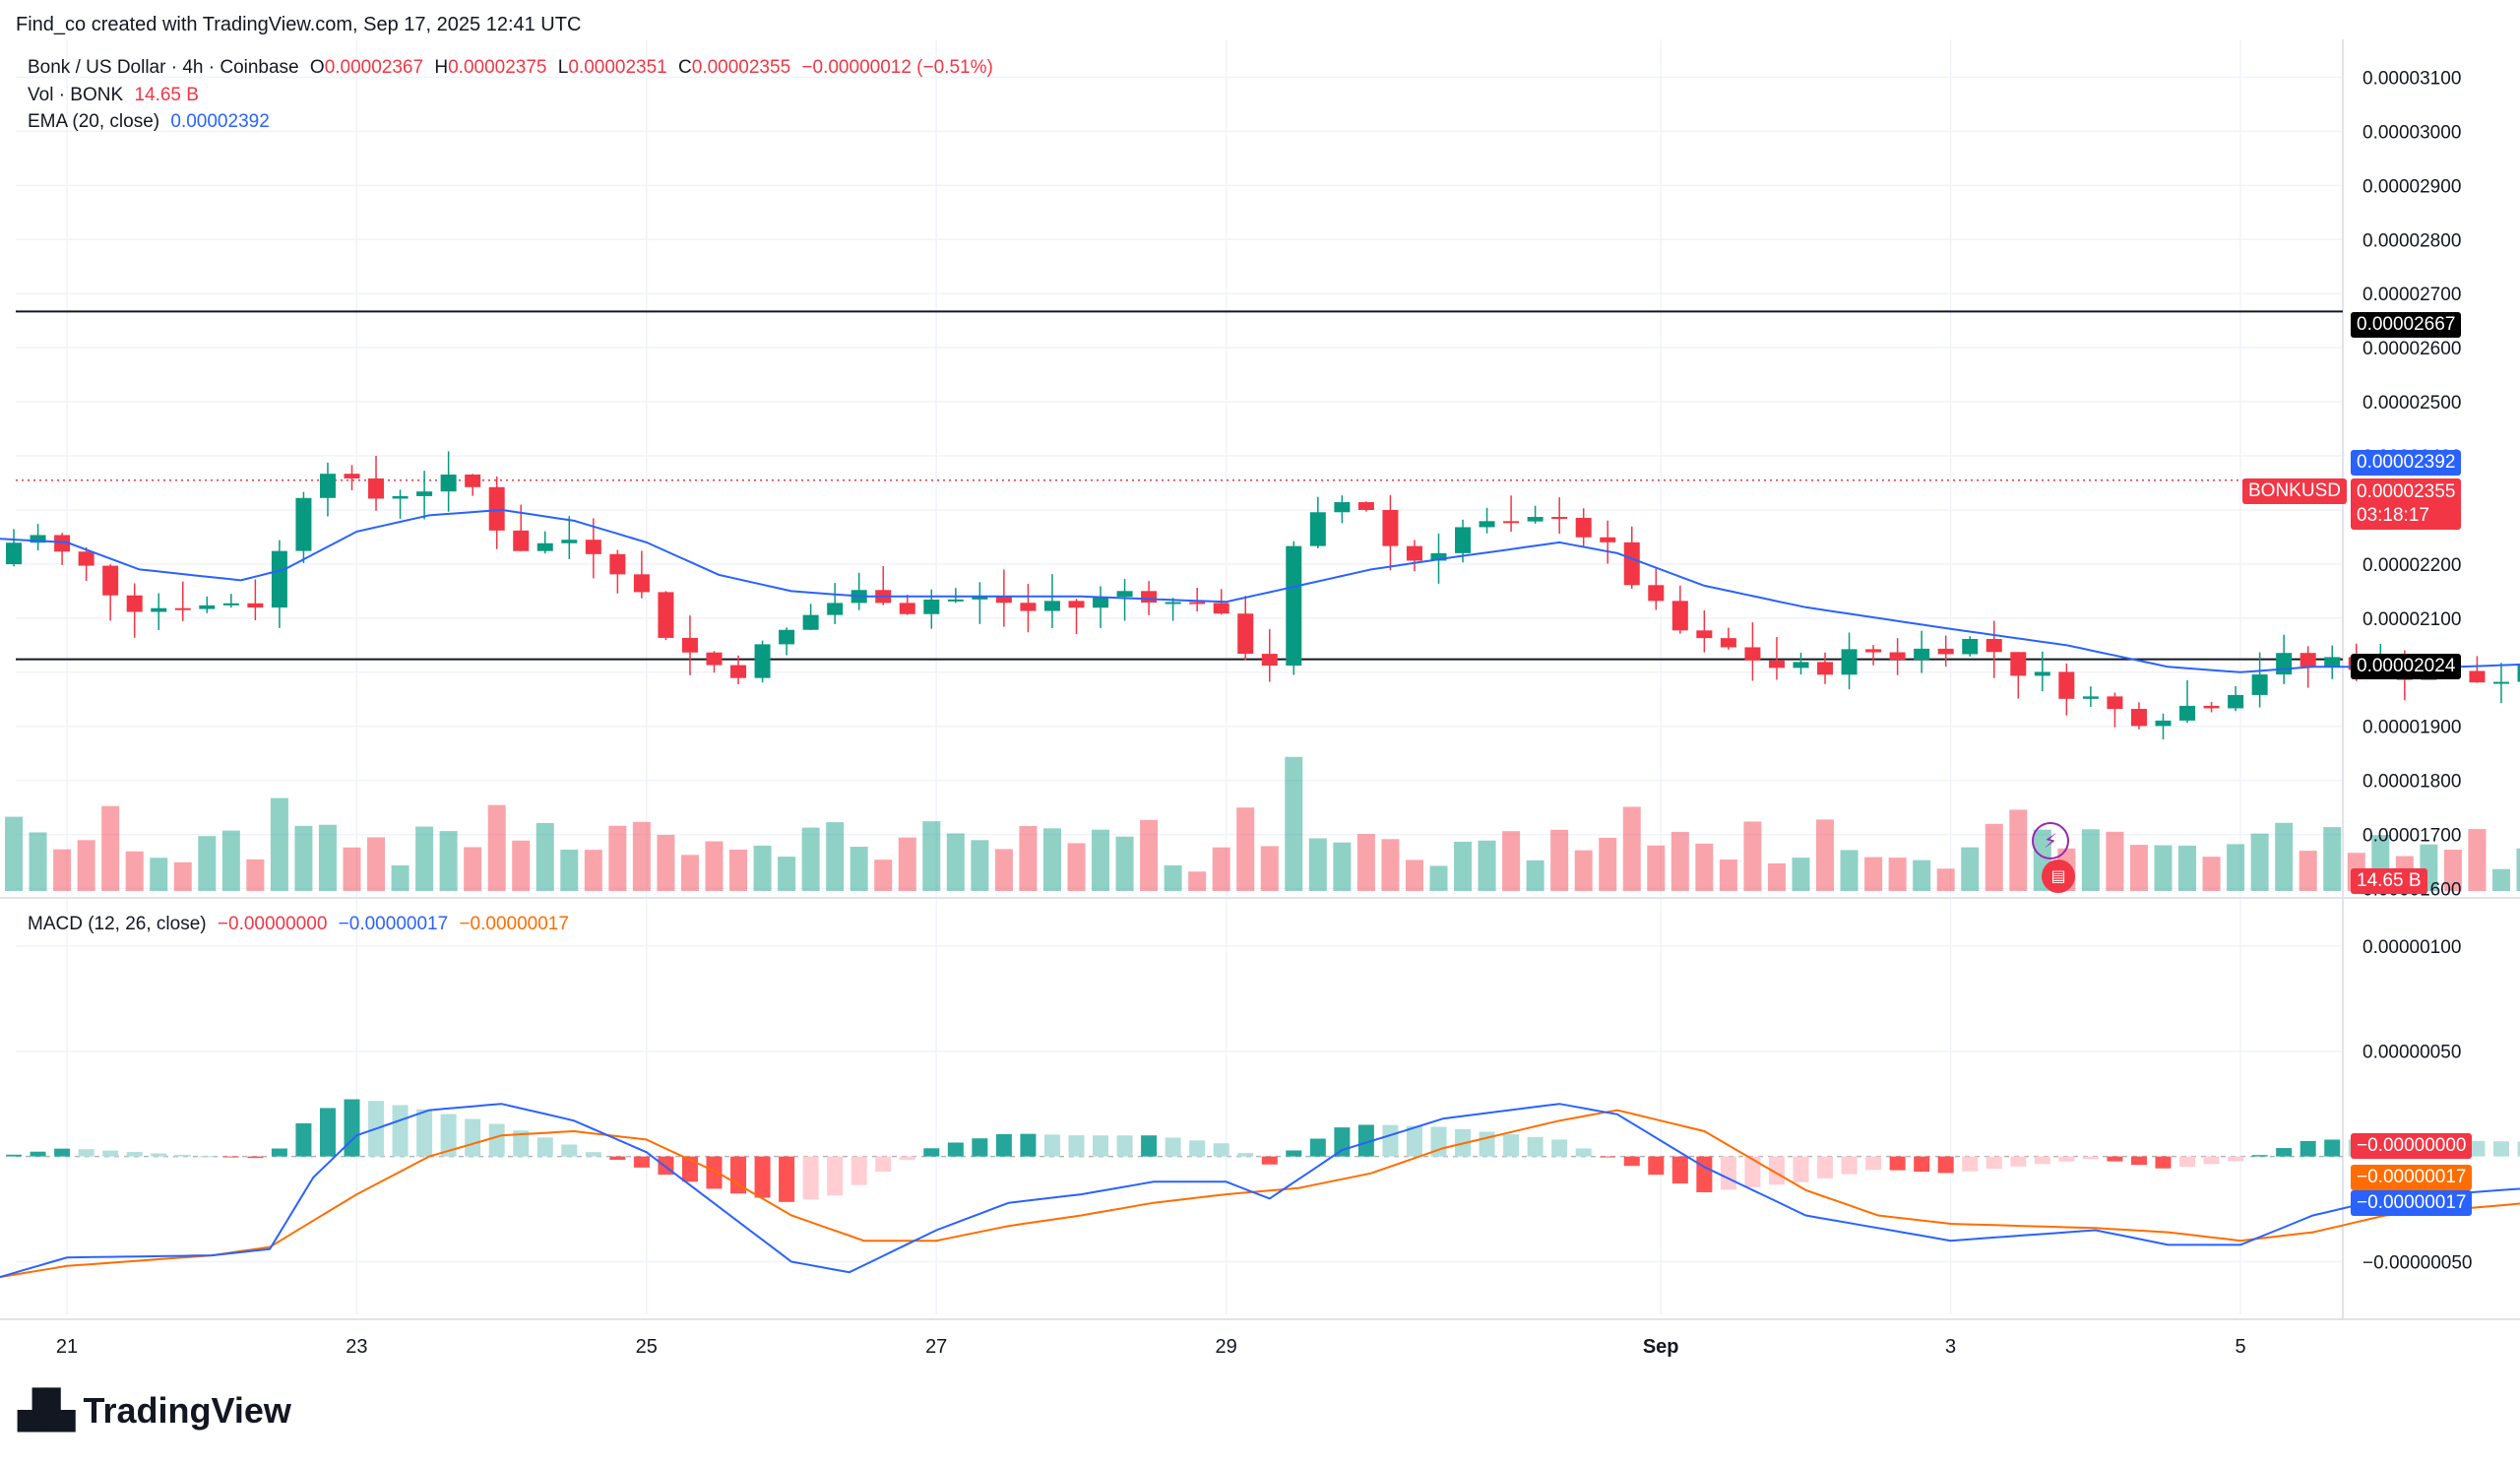 This screenshot has width=2520, height=1465. I want to click on lightning-icon: ⚡, so click(2050, 841).